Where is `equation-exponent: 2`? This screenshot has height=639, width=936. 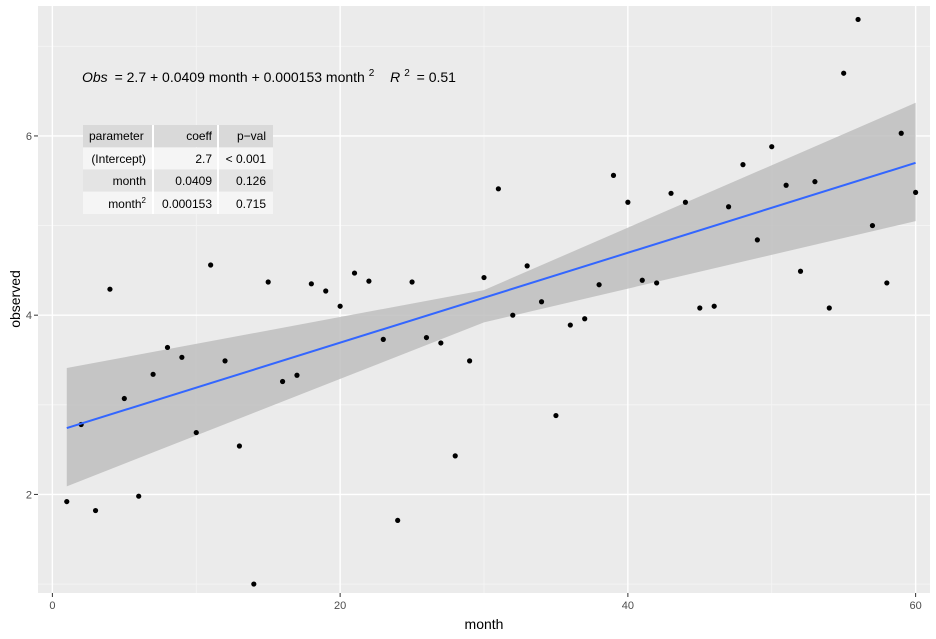 equation-exponent: 2 is located at coordinates (372, 73).